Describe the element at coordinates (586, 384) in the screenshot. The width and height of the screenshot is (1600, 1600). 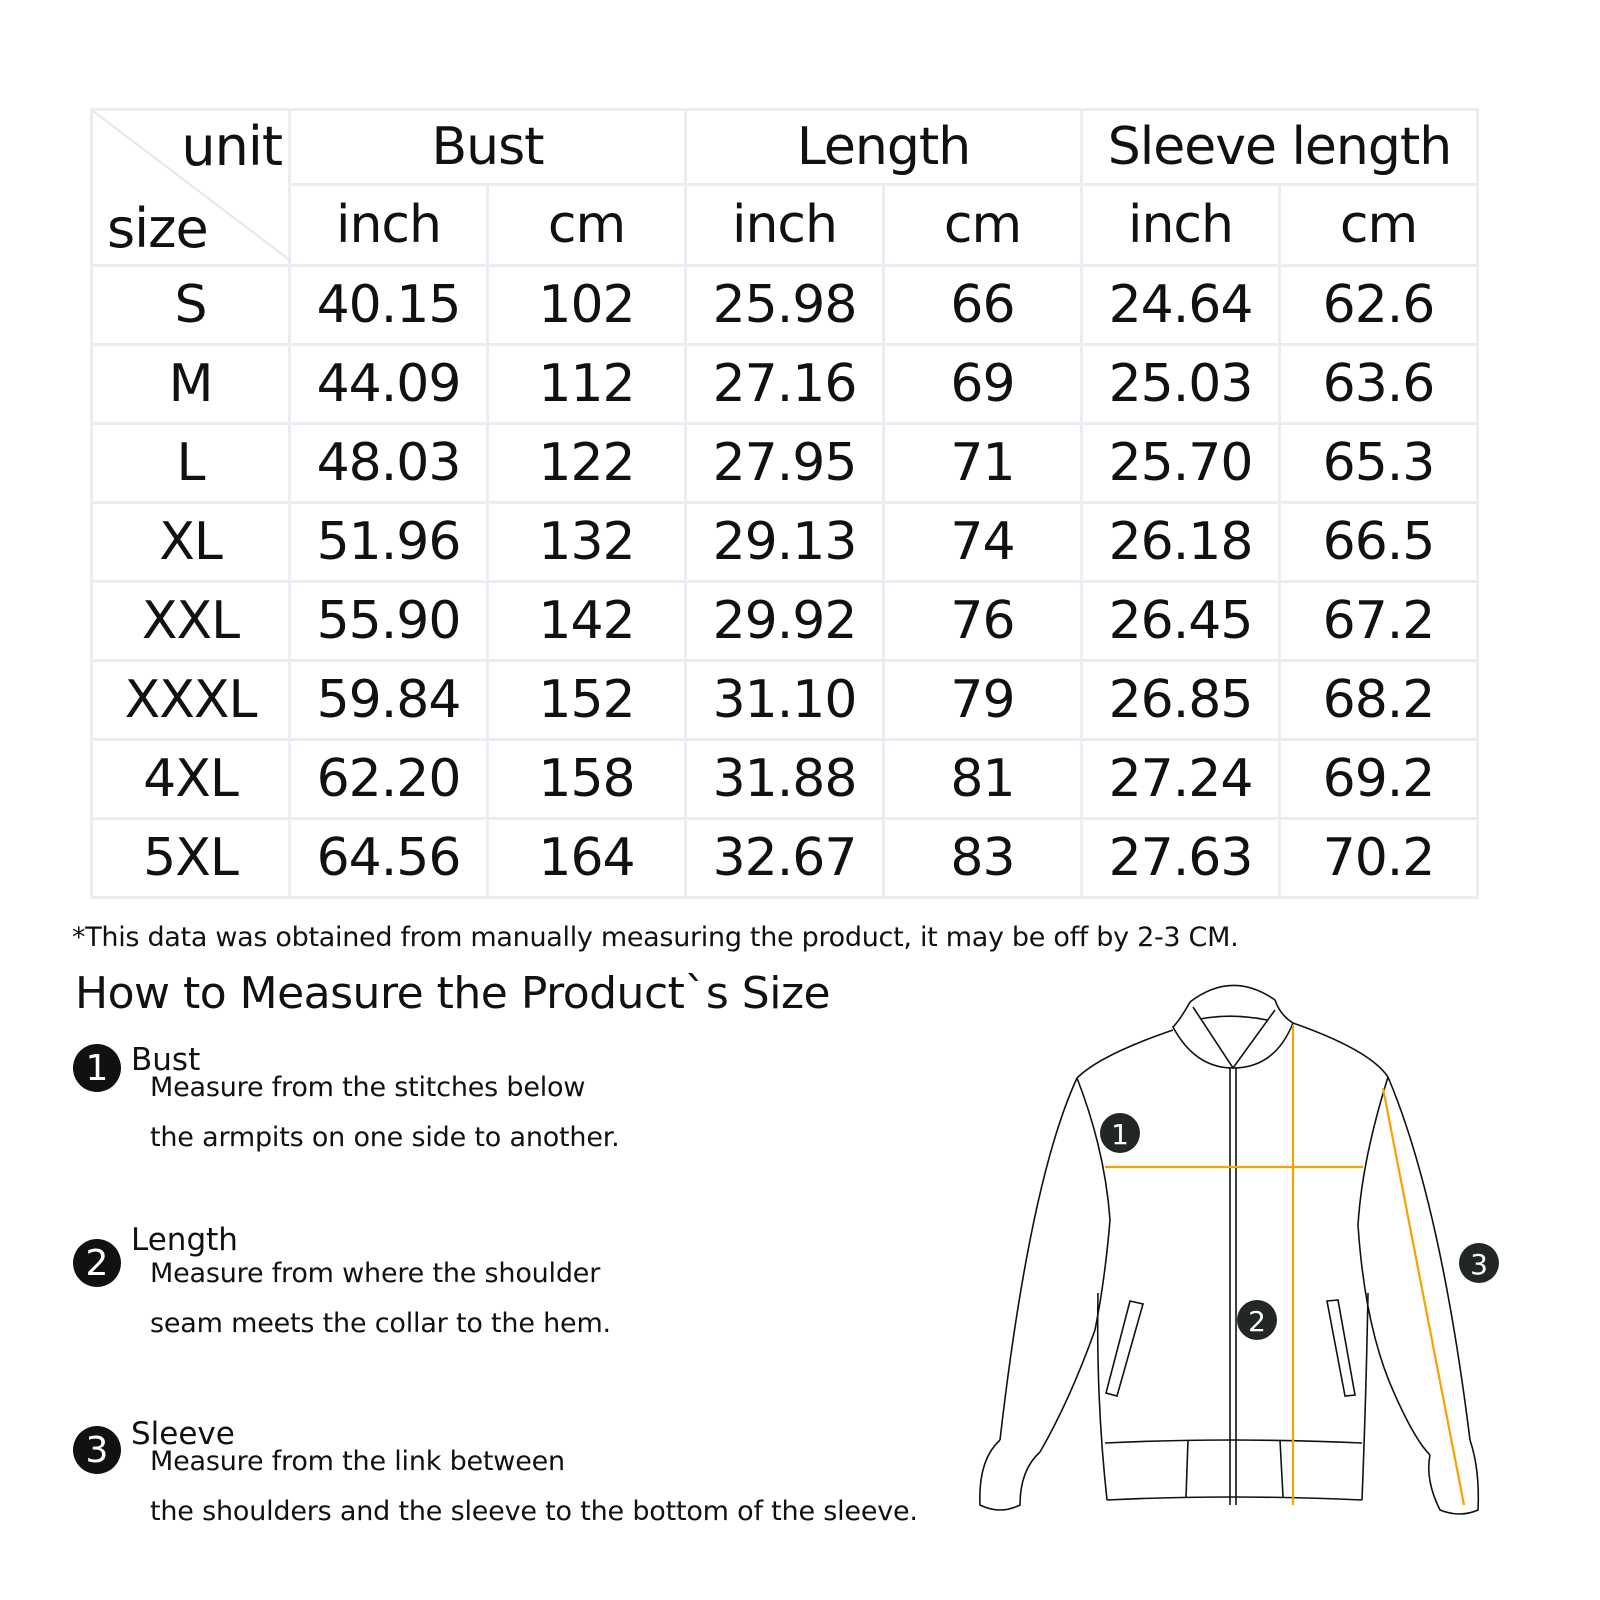
I see `value-cell: 112` at that location.